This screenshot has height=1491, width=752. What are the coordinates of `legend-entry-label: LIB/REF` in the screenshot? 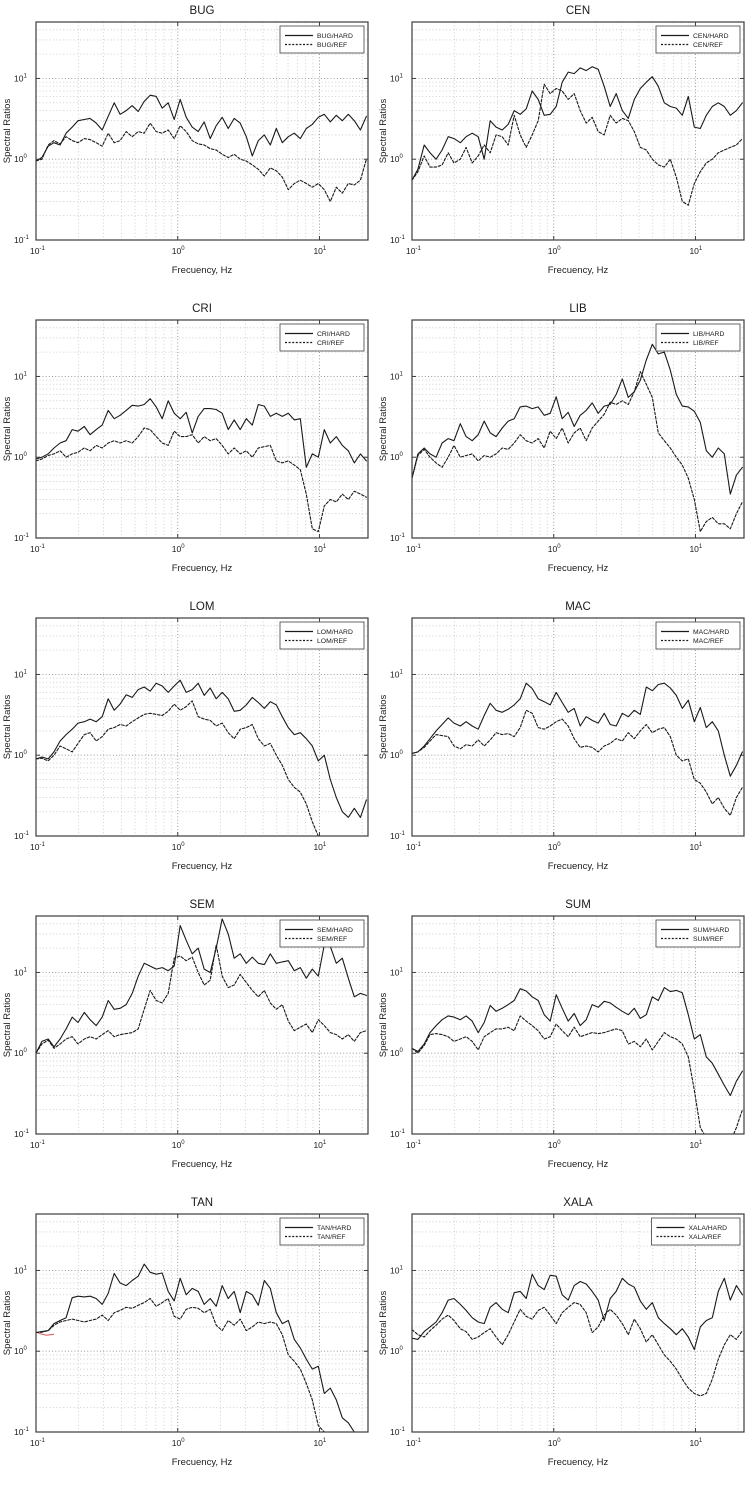 It's located at (706, 343).